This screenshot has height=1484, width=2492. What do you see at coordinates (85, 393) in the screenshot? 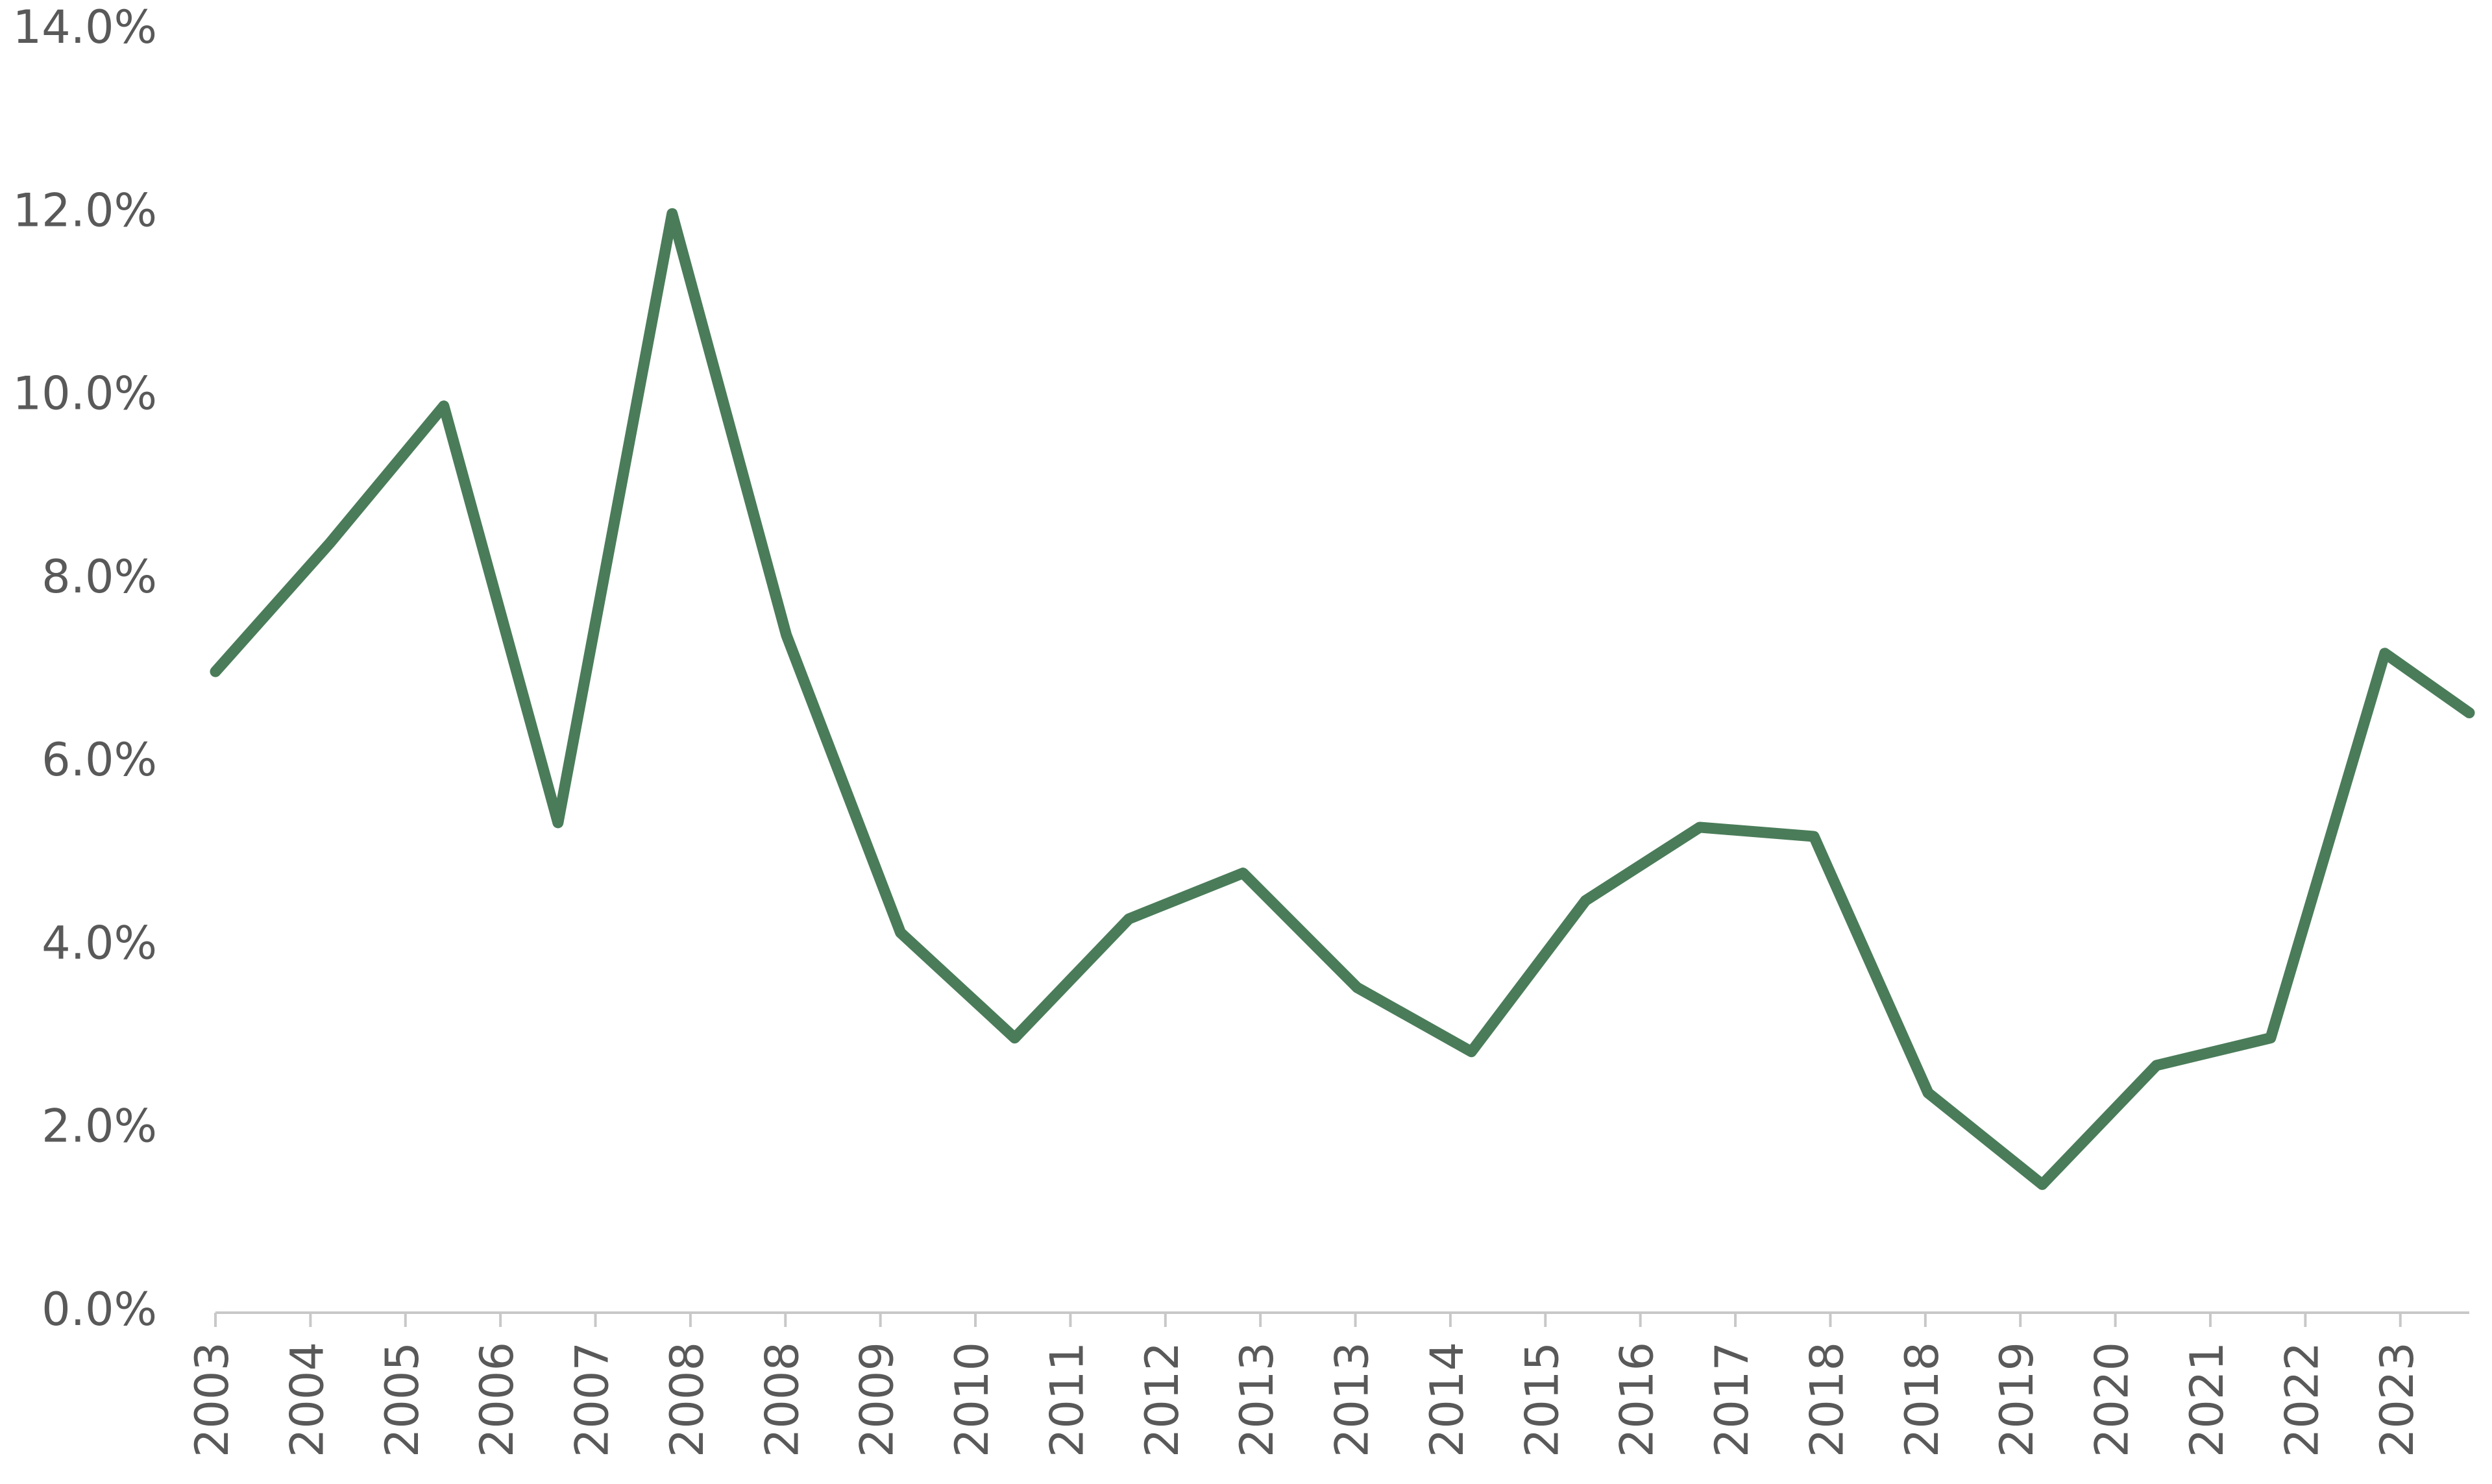
I see `y-tick-label: 10.0%` at bounding box center [85, 393].